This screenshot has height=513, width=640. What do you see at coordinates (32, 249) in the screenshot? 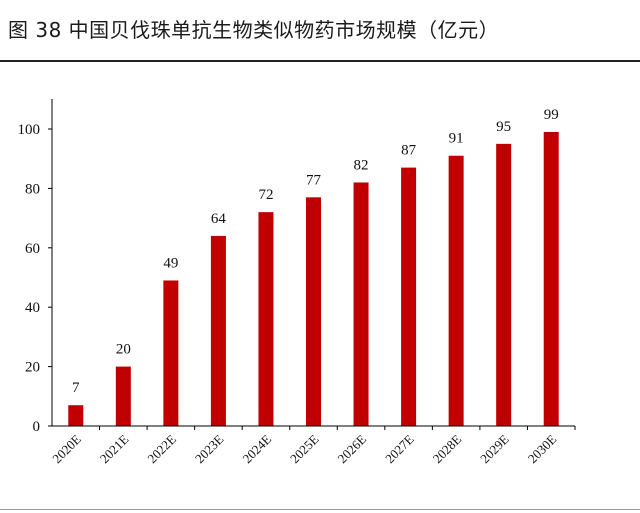
I see `y-tick-label-60: 60` at bounding box center [32, 249].